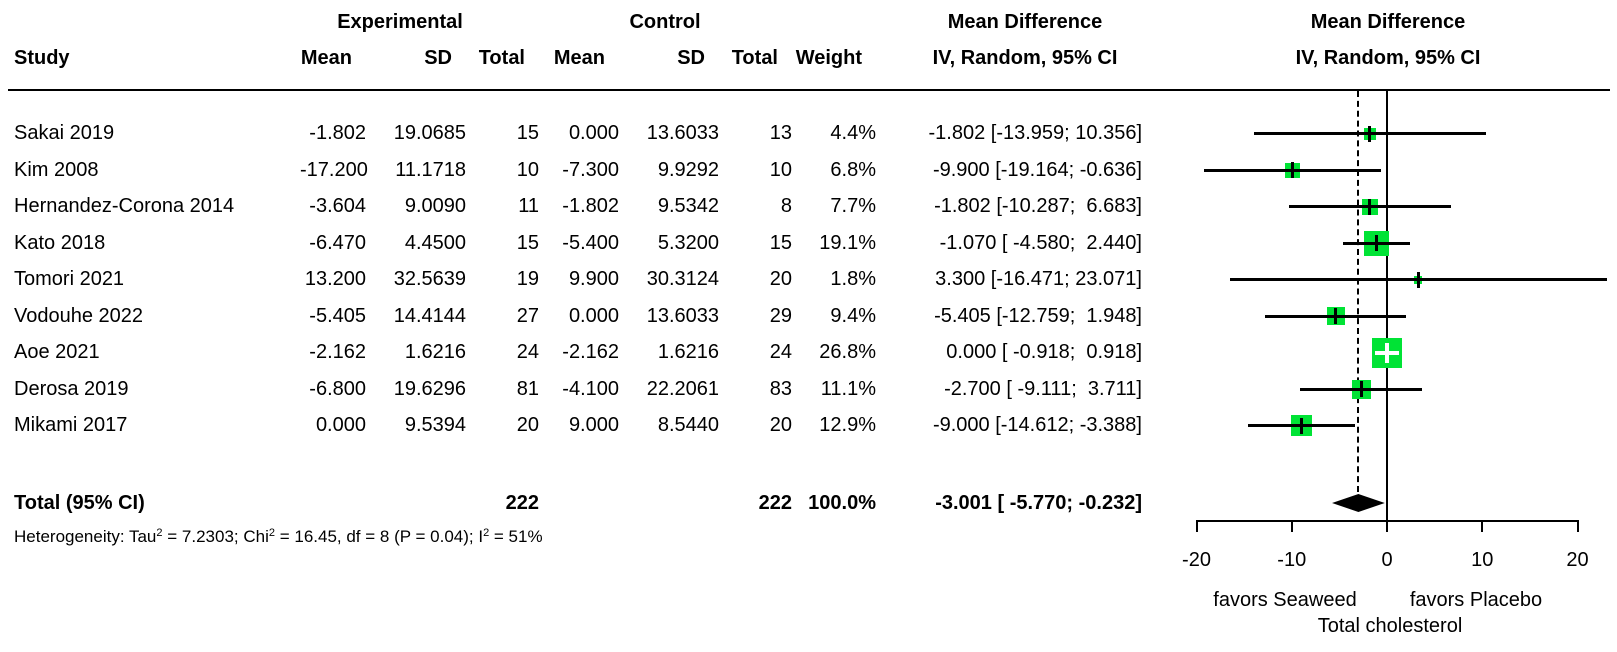  Describe the element at coordinates (853, 206) in the screenshot. I see `cell-weight: 7.7%` at that location.